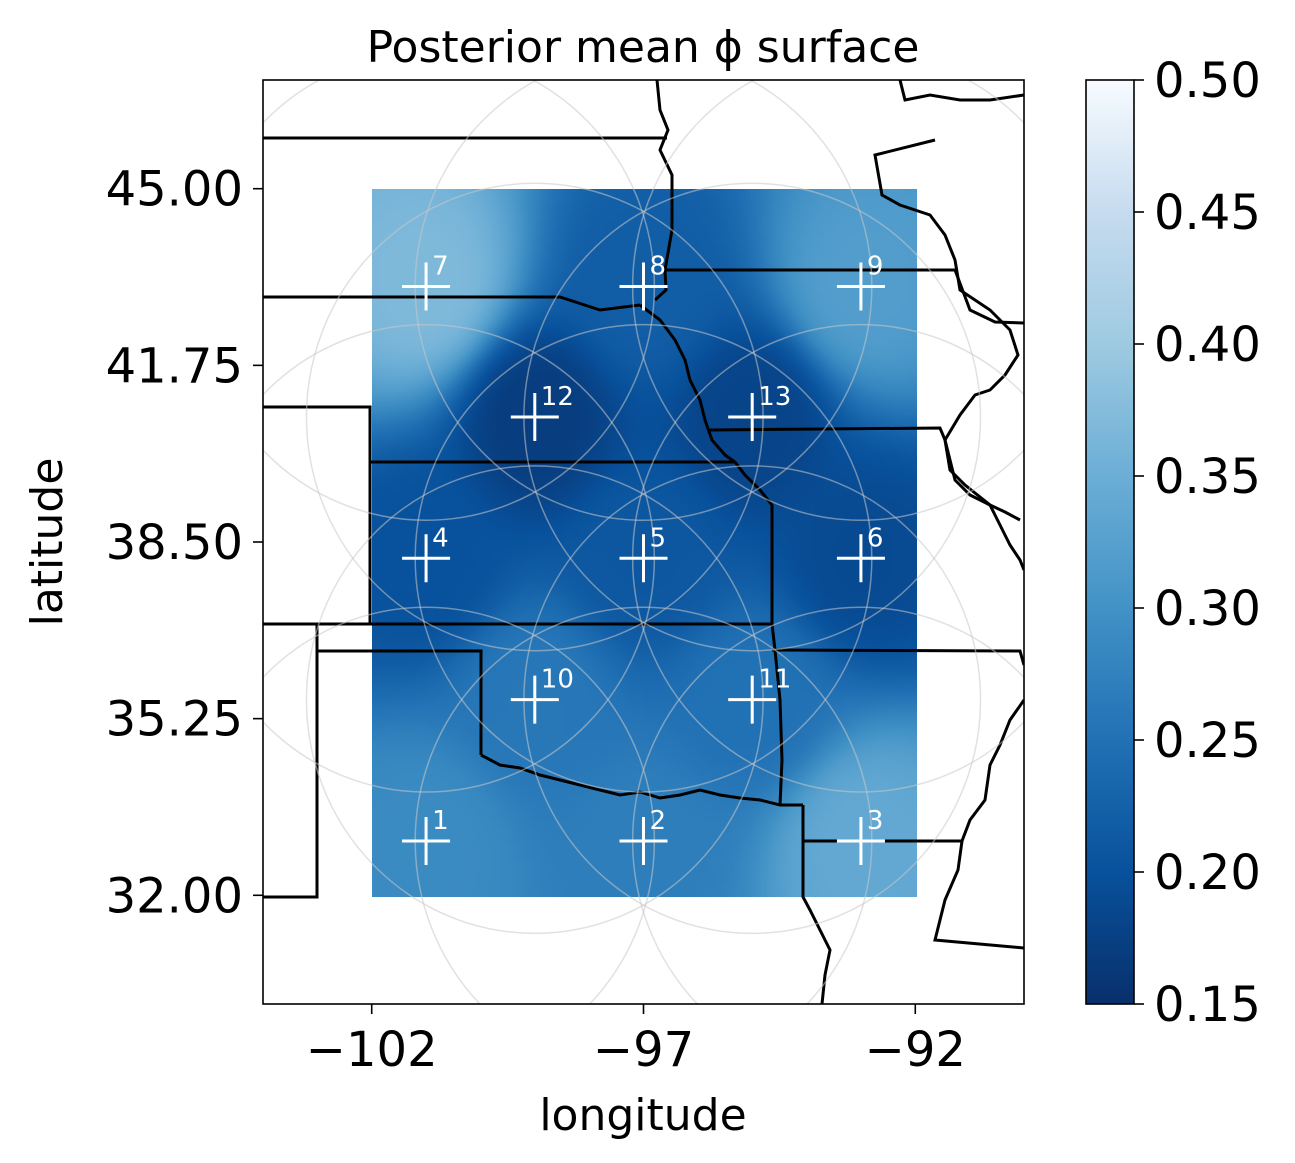 The width and height of the screenshot is (1295, 1163). I want to click on knot-label-13: 13, so click(774, 397).